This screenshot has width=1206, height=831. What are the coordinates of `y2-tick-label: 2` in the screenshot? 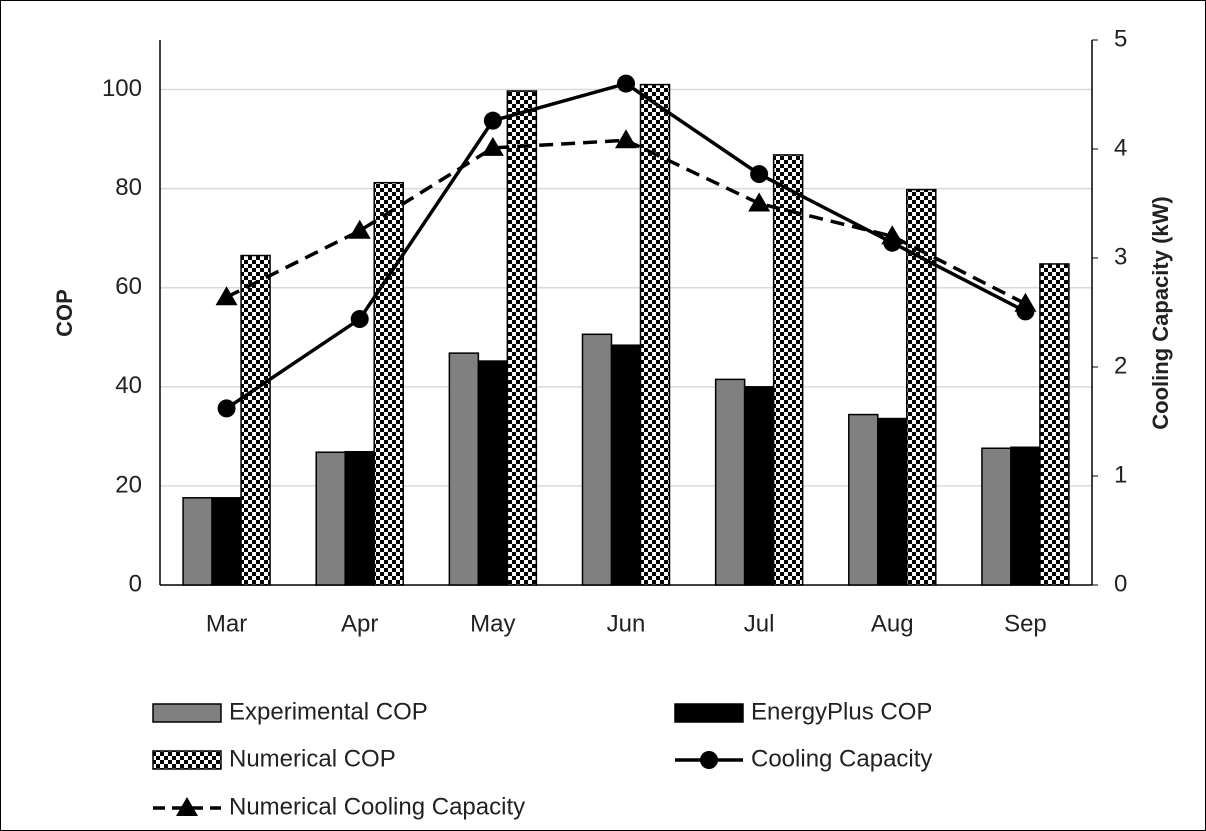 It's located at (1120, 365).